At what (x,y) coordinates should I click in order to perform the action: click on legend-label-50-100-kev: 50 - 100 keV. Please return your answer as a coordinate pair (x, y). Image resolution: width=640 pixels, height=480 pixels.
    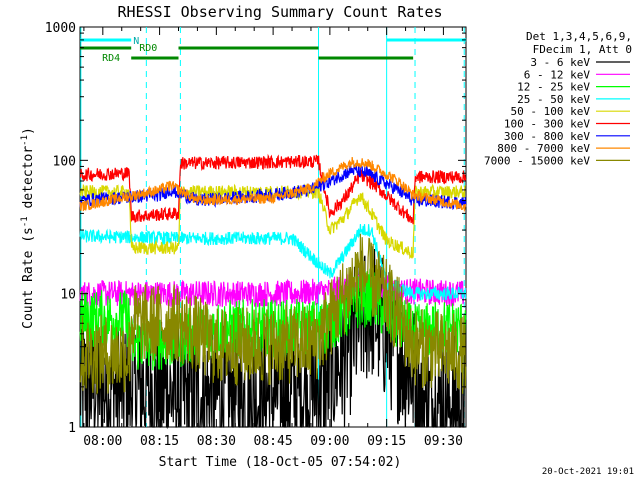
    Looking at the image, I should click on (551, 111).